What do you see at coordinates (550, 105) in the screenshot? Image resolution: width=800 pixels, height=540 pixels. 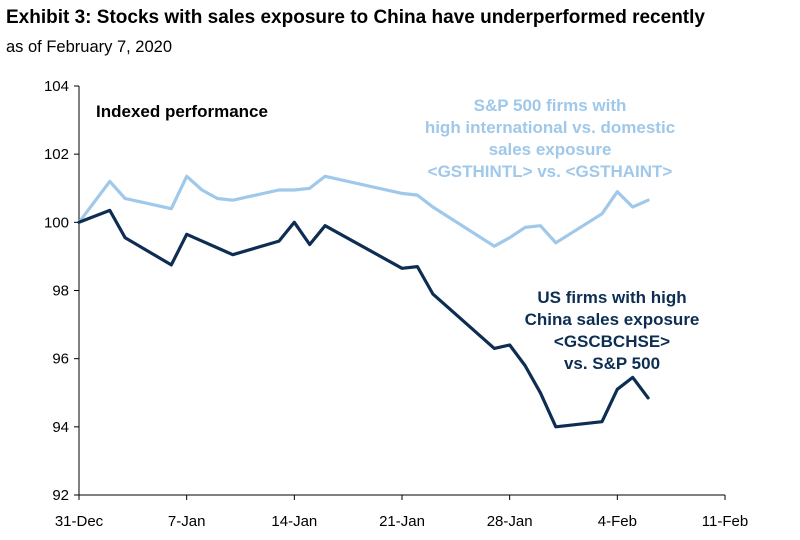 I see `intl-exposure-series-label-line: S&P 500 firms with` at bounding box center [550, 105].